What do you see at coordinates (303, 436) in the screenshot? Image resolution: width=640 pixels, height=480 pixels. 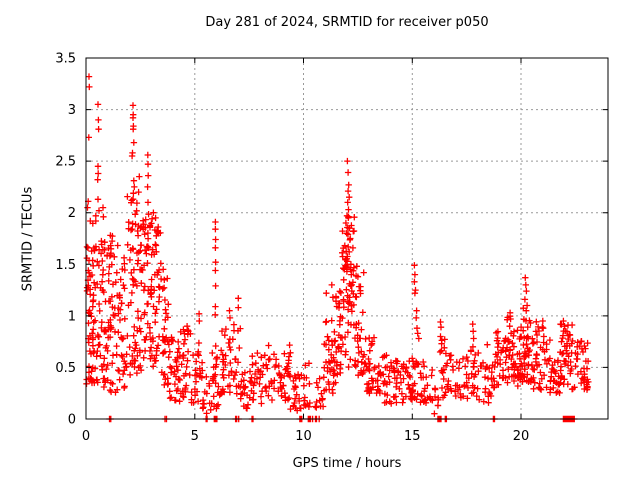 I see `x-tick-label: 10` at bounding box center [303, 436].